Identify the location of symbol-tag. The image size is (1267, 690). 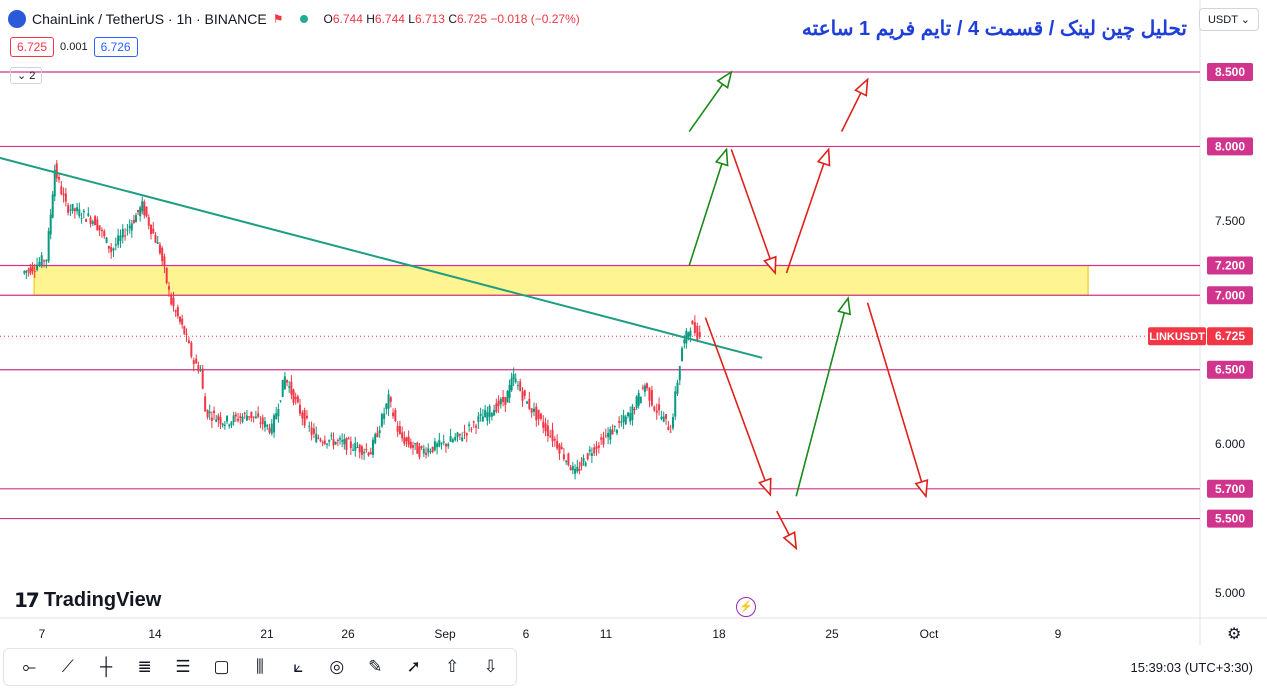
(1177, 336).